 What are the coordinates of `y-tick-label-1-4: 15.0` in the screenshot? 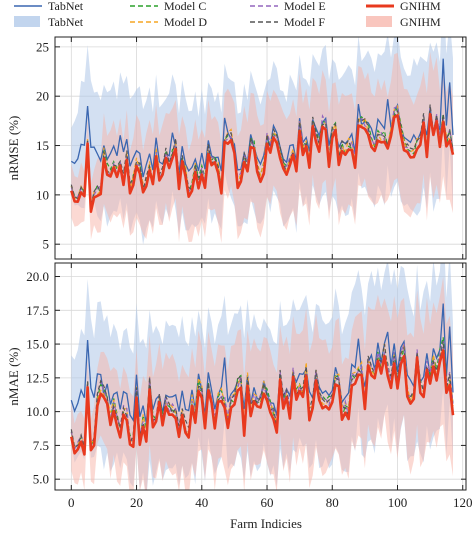 It's located at (37, 344).